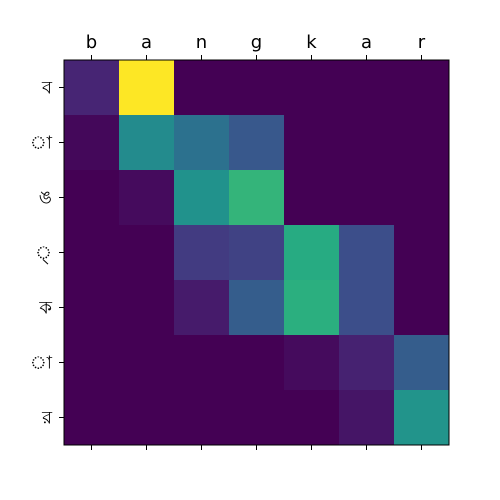  Describe the element at coordinates (45, 308) in the screenshot. I see `y-tick-label: ক` at that location.